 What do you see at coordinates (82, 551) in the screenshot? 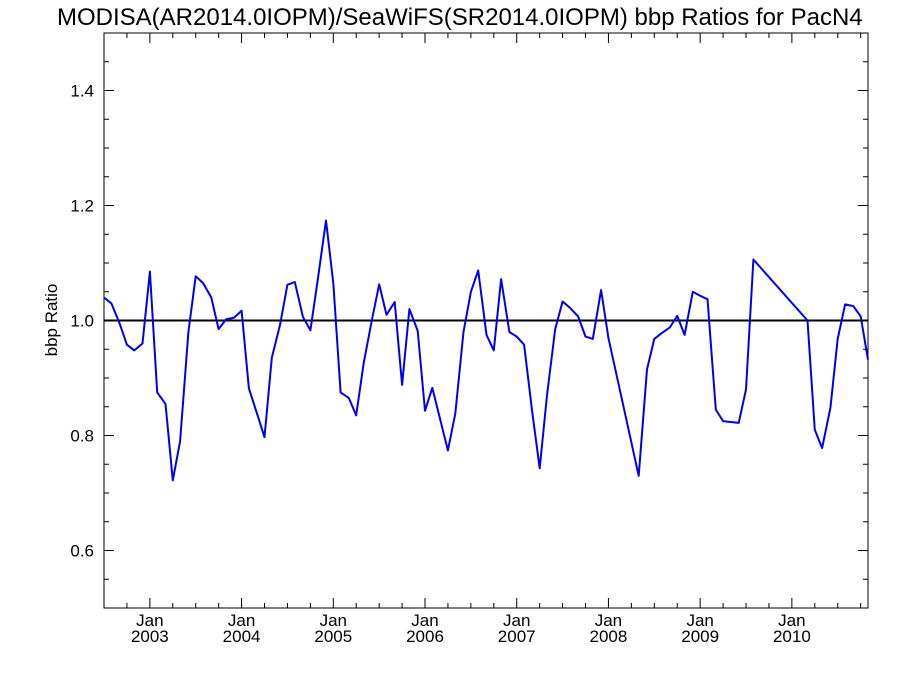
I see `y-tick-label: 0.6` at bounding box center [82, 551].